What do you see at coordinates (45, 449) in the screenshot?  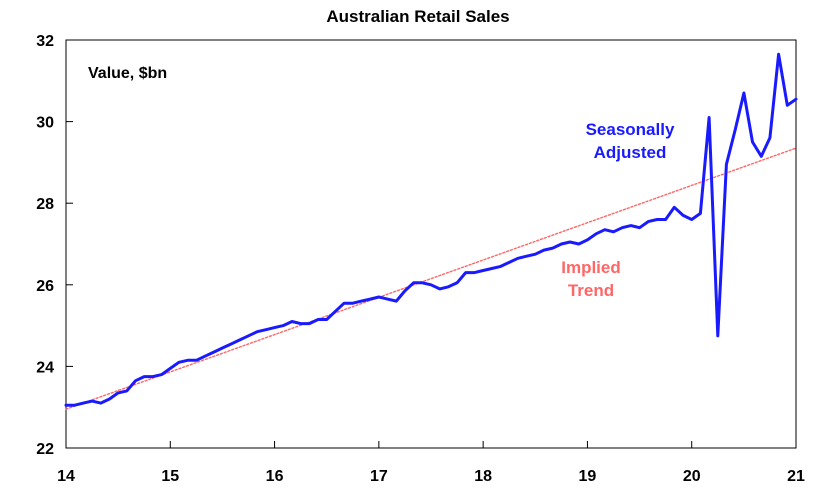 I see `y-tick-label: 22` at bounding box center [45, 449].